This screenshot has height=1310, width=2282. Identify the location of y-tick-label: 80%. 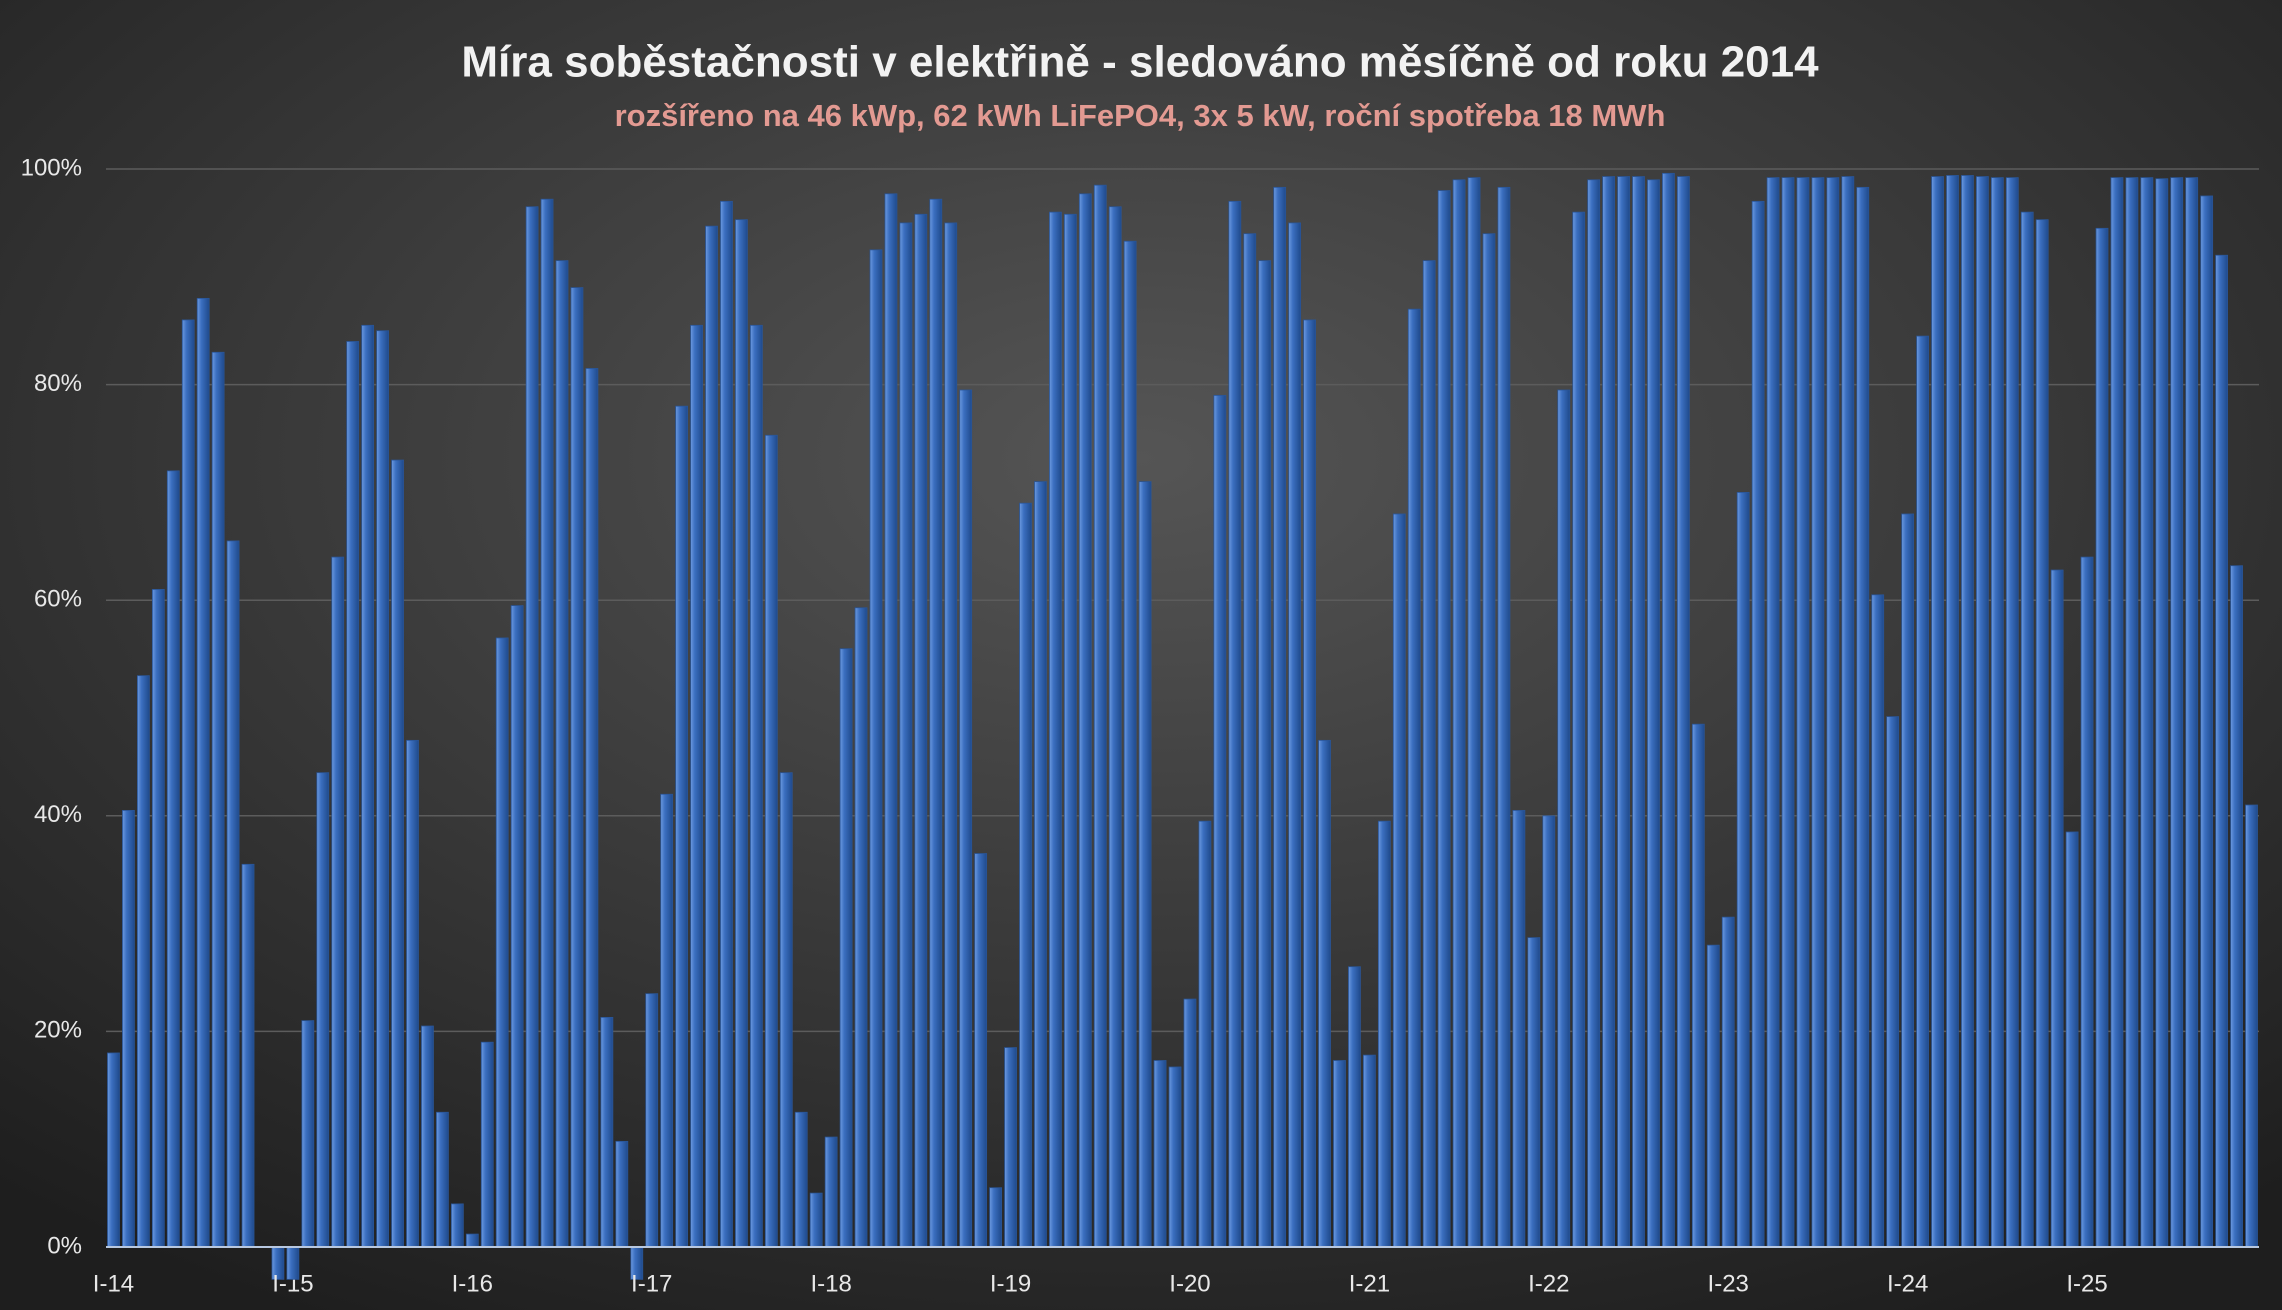
(58, 383).